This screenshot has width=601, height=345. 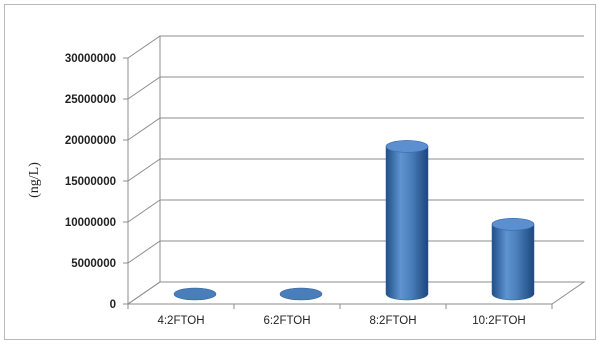 What do you see at coordinates (34, 180) in the screenshot?
I see `y-axis-label: (ng/L)` at bounding box center [34, 180].